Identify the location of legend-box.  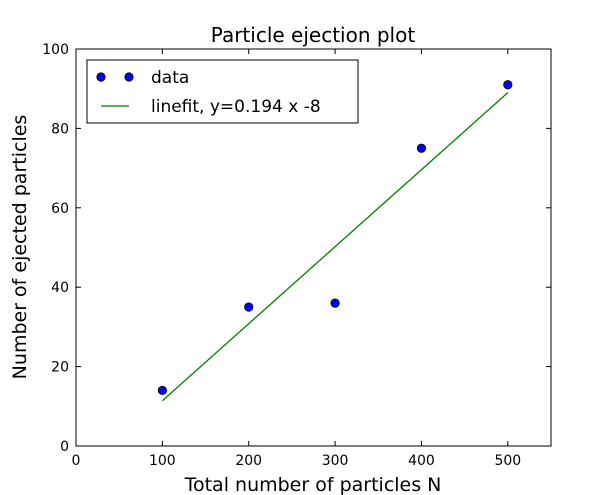
(222, 91).